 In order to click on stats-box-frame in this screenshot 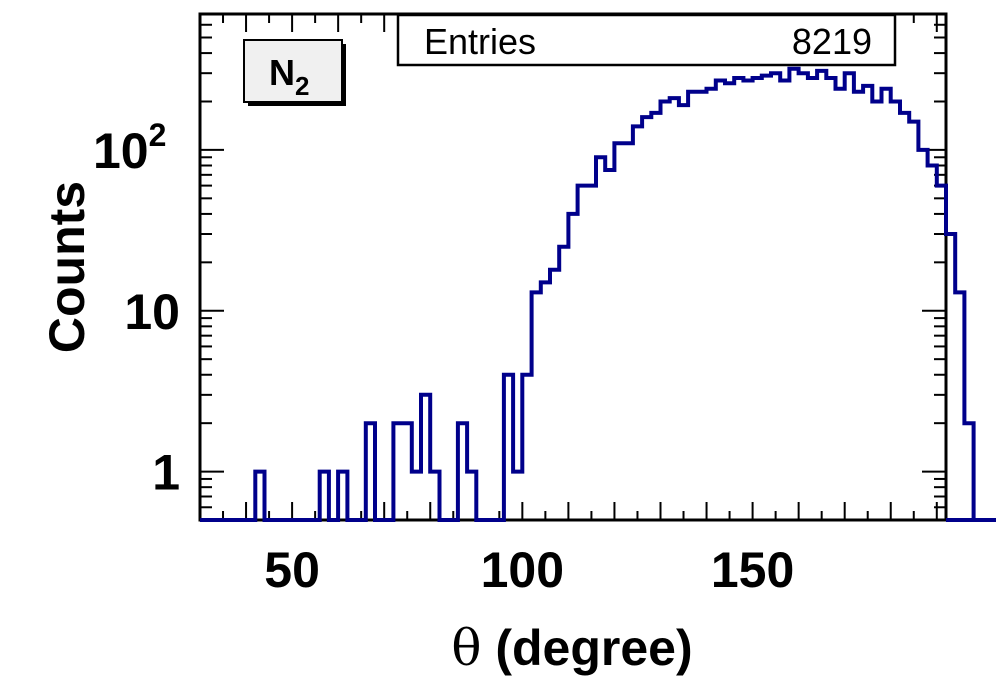, I will do `click(646, 40)`.